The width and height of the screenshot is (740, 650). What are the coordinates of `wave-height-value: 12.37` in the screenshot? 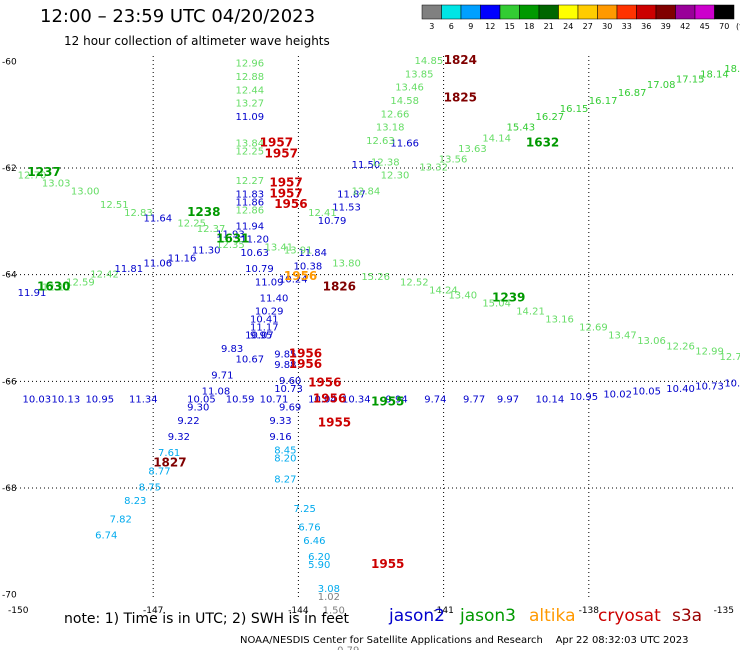 It's located at (211, 229).